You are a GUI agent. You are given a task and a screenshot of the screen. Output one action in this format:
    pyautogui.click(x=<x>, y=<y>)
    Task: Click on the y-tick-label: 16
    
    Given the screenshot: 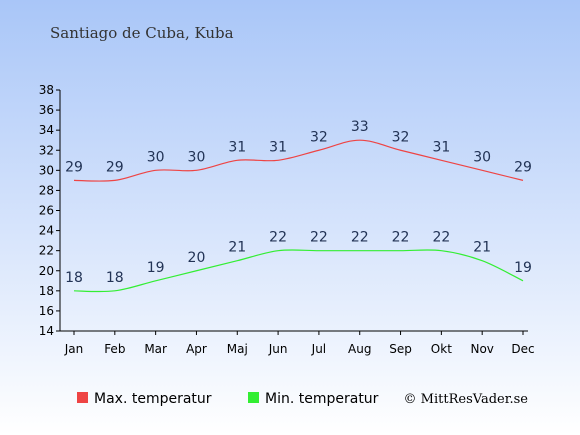 What is the action you would take?
    pyautogui.click(x=46, y=311)
    